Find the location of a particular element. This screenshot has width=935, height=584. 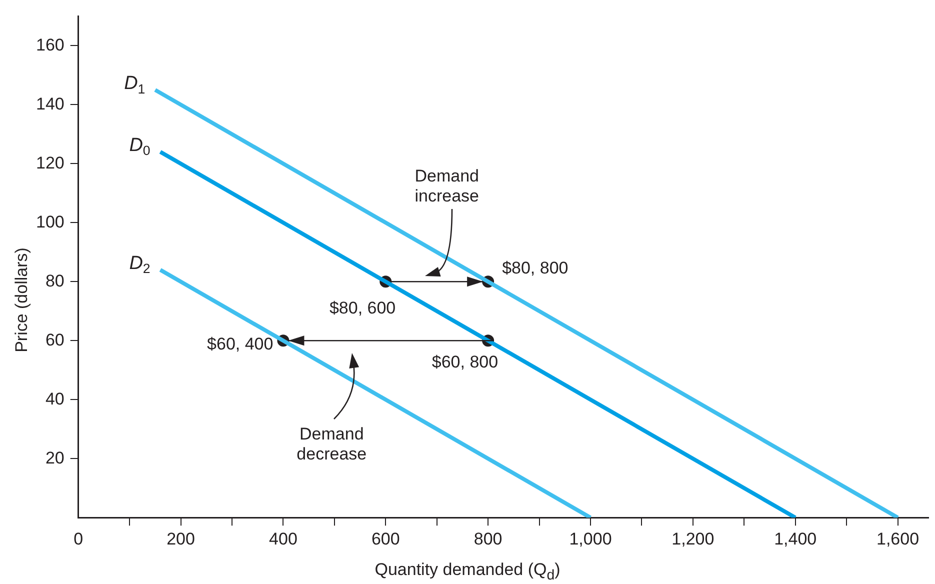

data-label: $60, 400 is located at coordinates (240, 344).